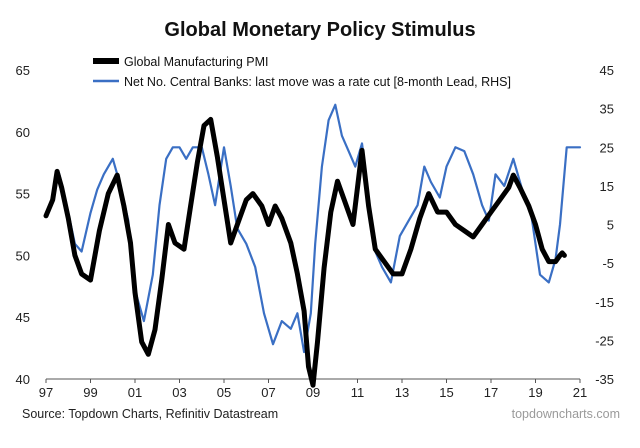 The image size is (640, 448). I want to click on y-right-tick-label: 5, so click(610, 225).